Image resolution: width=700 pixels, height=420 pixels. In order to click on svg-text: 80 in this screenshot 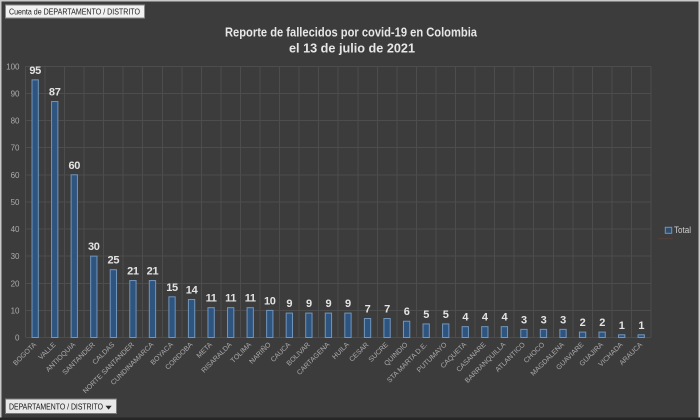, I will do `click(15, 121)`.